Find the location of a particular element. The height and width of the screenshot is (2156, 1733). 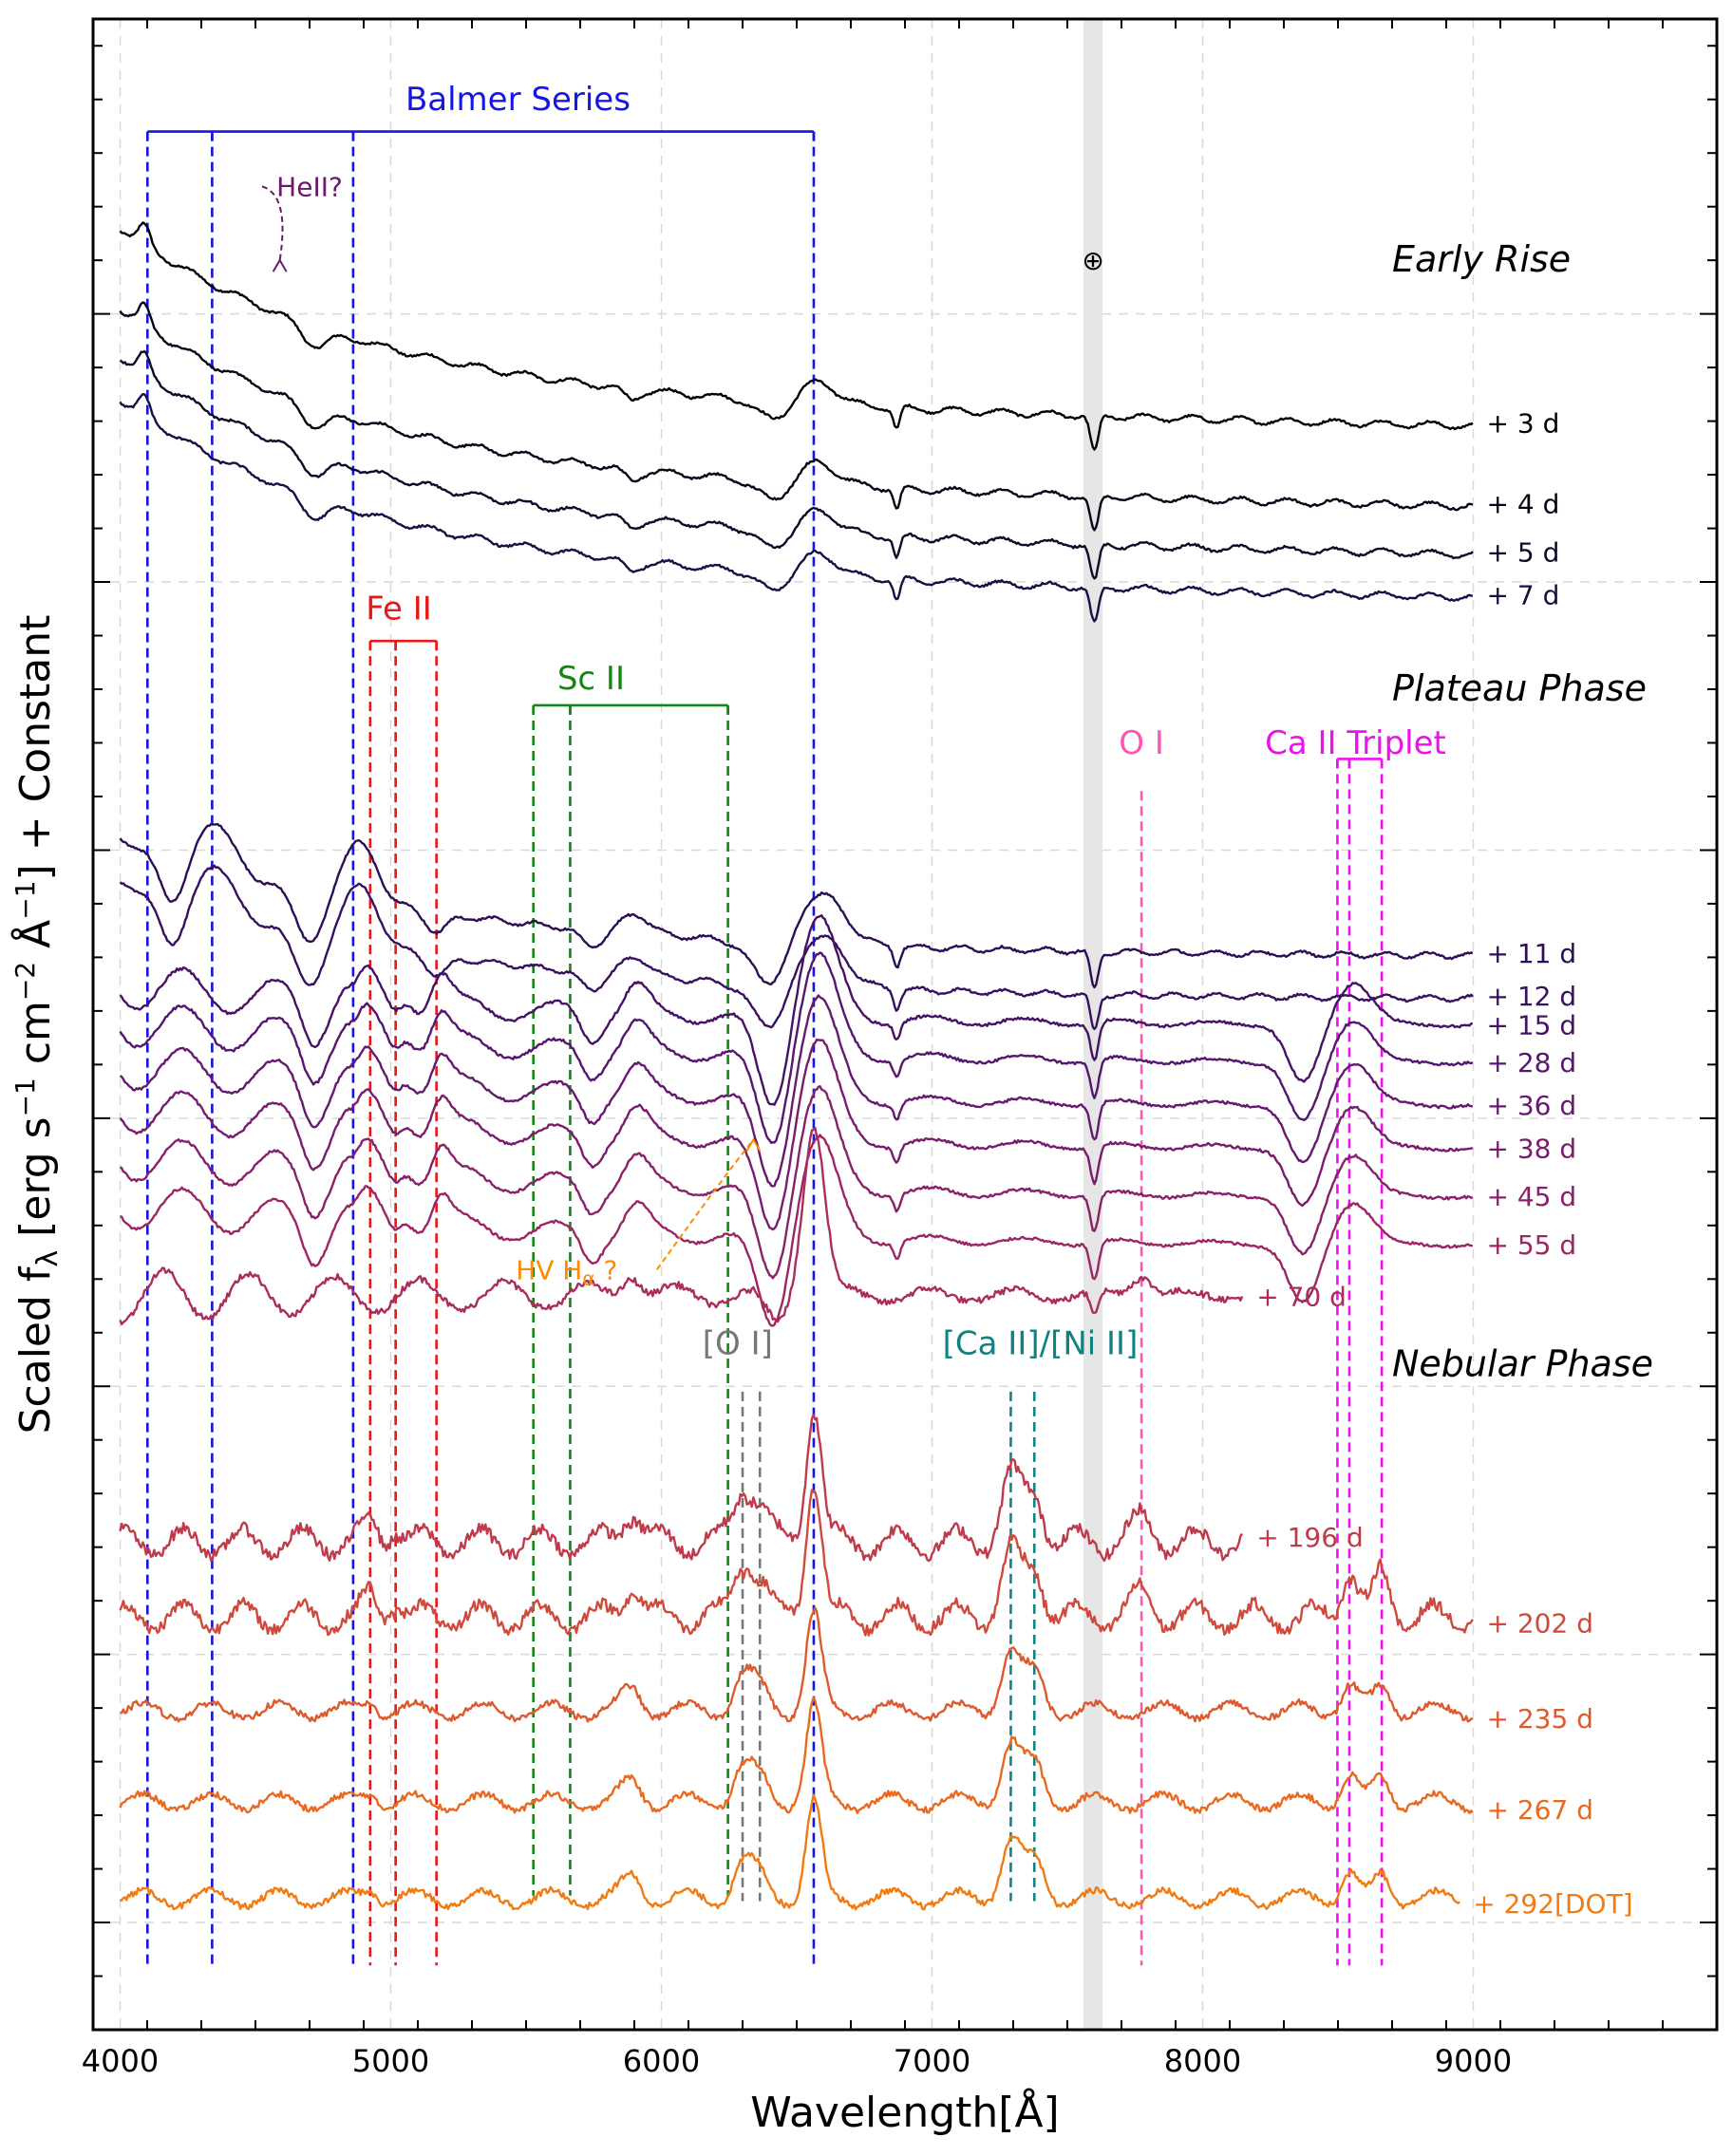

epoch-label-2: + 5 d is located at coordinates (1523, 552).